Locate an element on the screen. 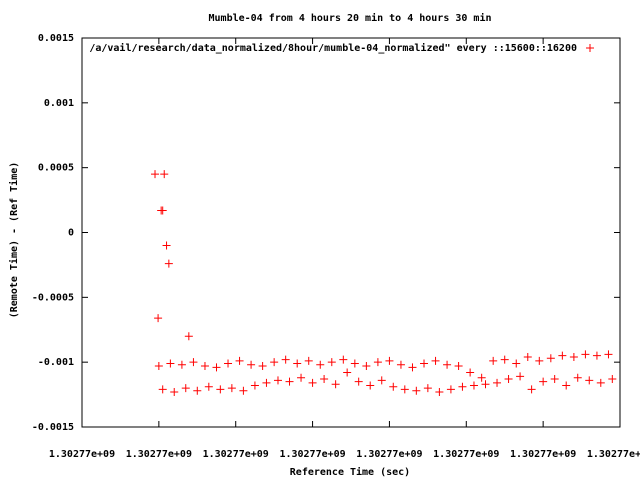  y-axis-label: (Remote Time) - (Ref Time) is located at coordinates (14, 240).